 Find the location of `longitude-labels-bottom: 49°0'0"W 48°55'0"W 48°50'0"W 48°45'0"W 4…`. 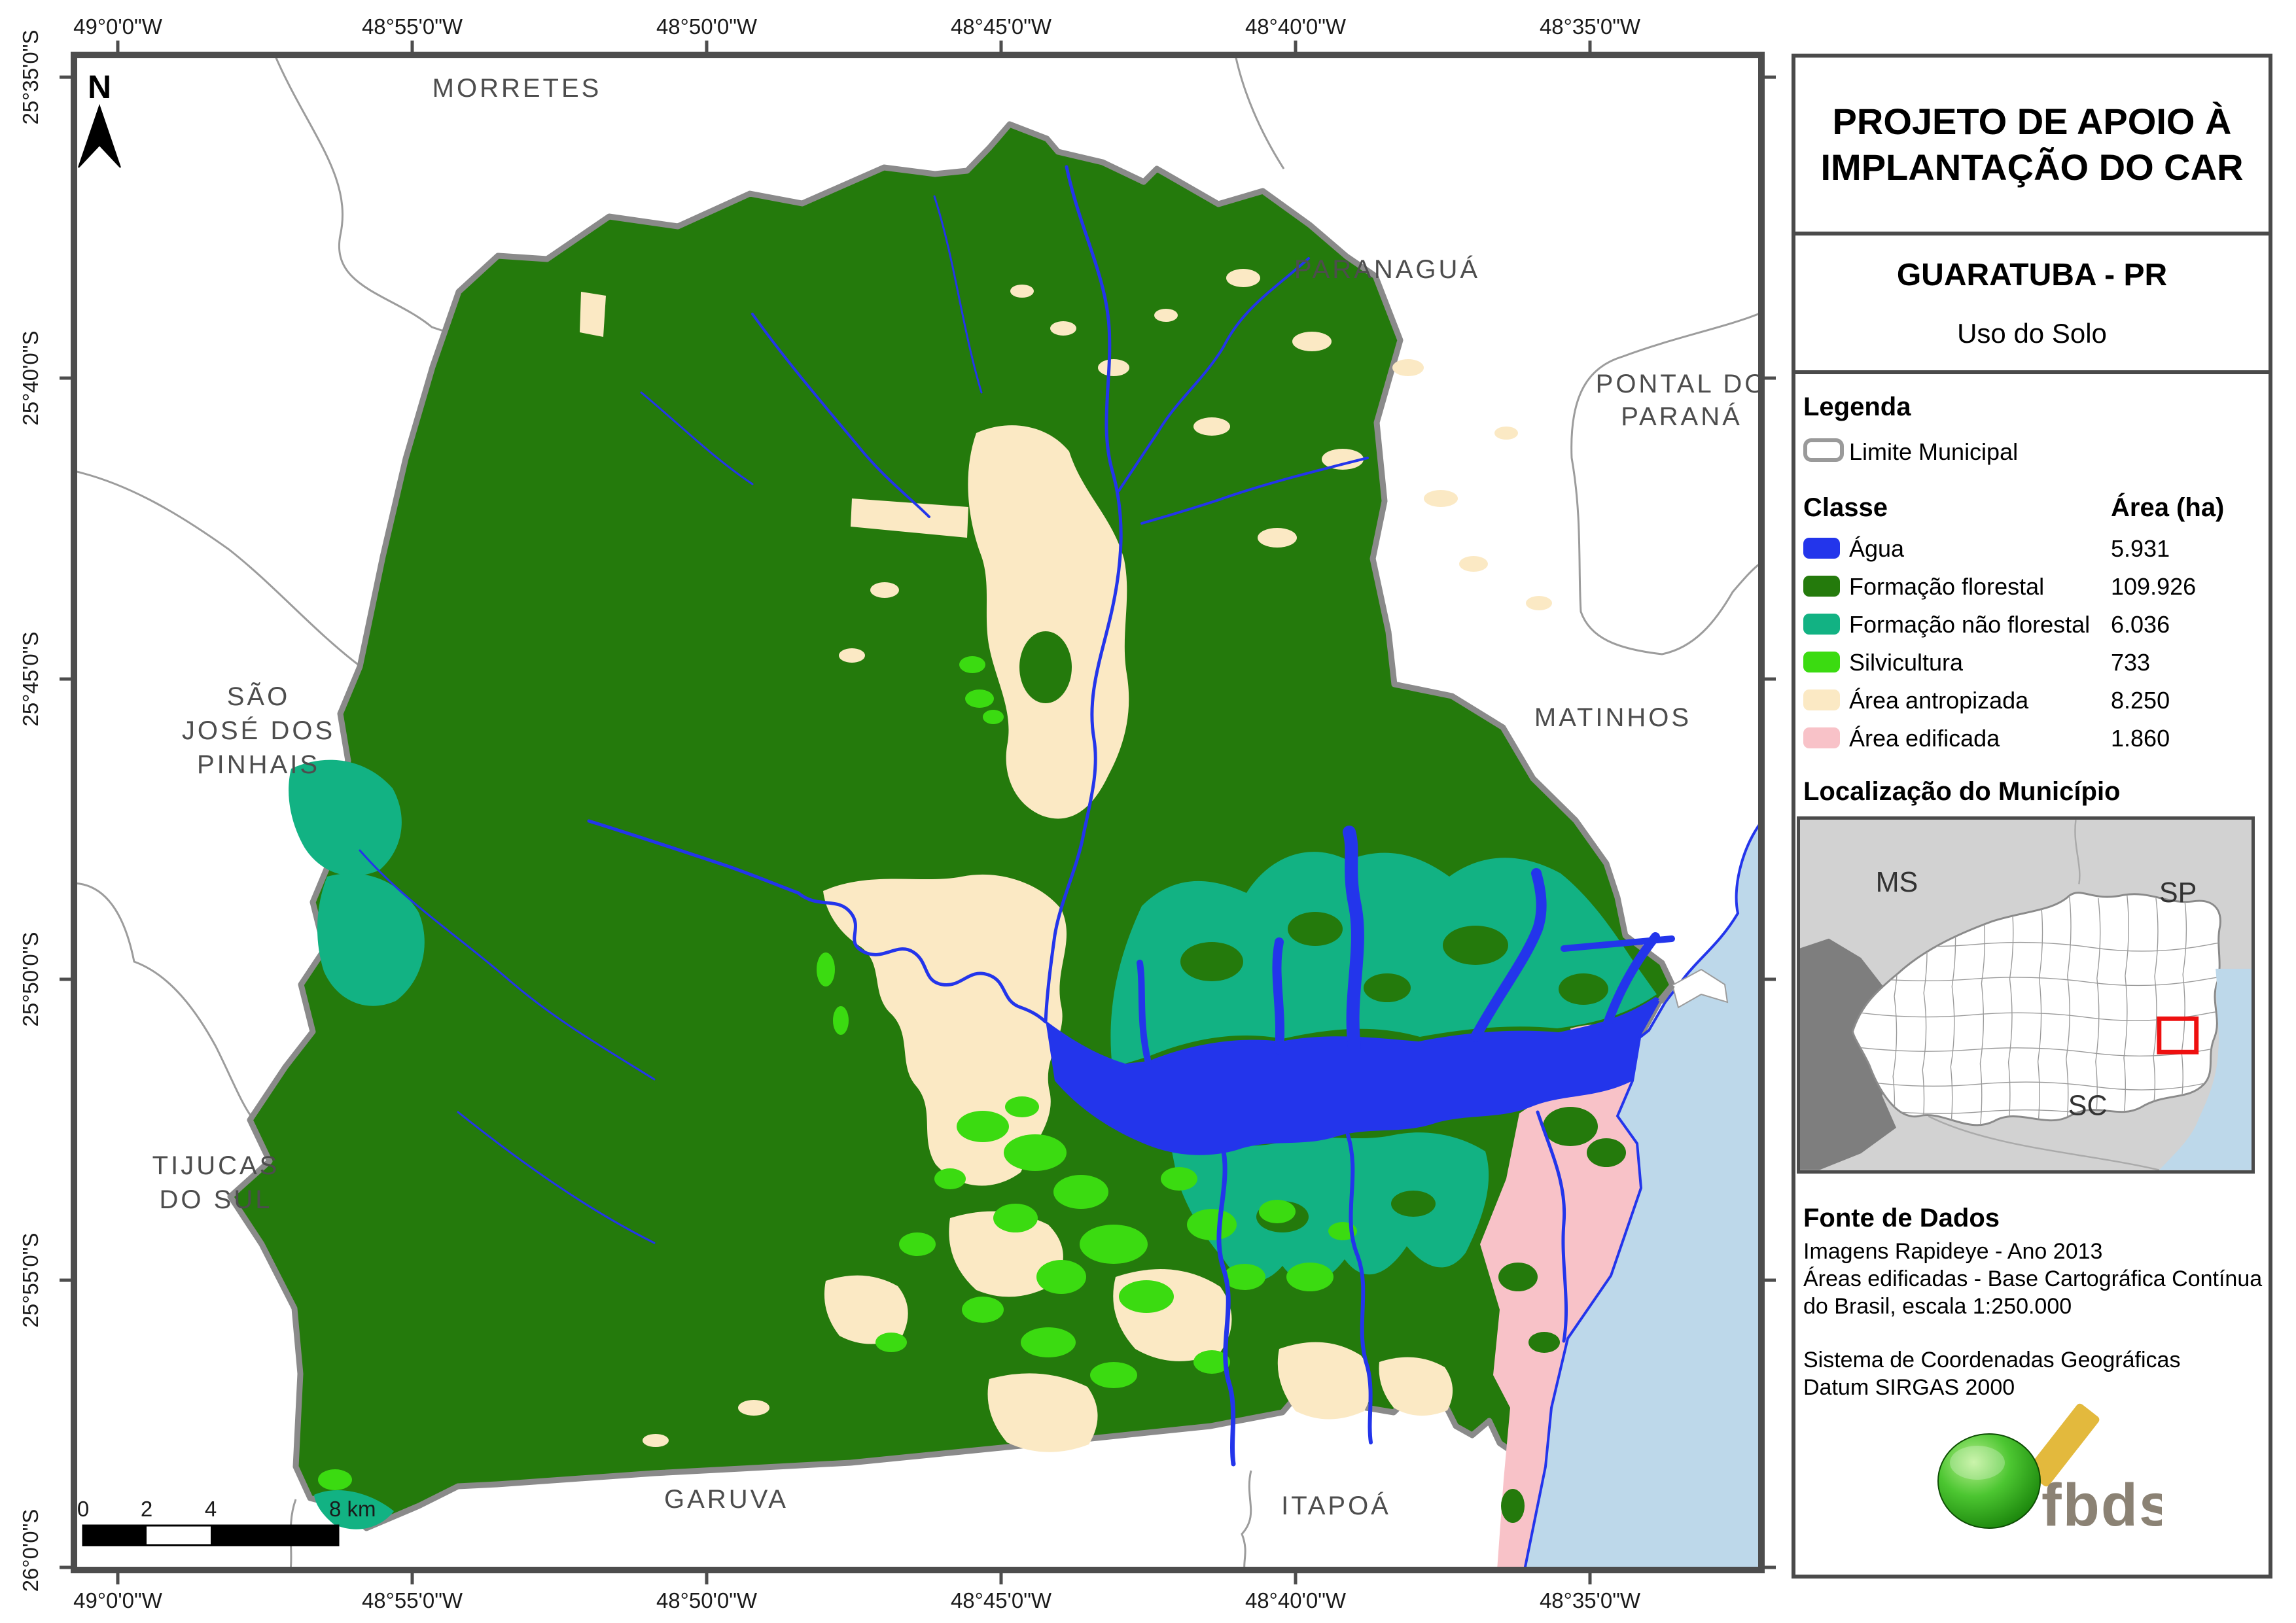

longitude-labels-bottom: 49°0'0"W 48°55'0"W 48°50'0"W 48°45'0"W 4… is located at coordinates (857, 1600).